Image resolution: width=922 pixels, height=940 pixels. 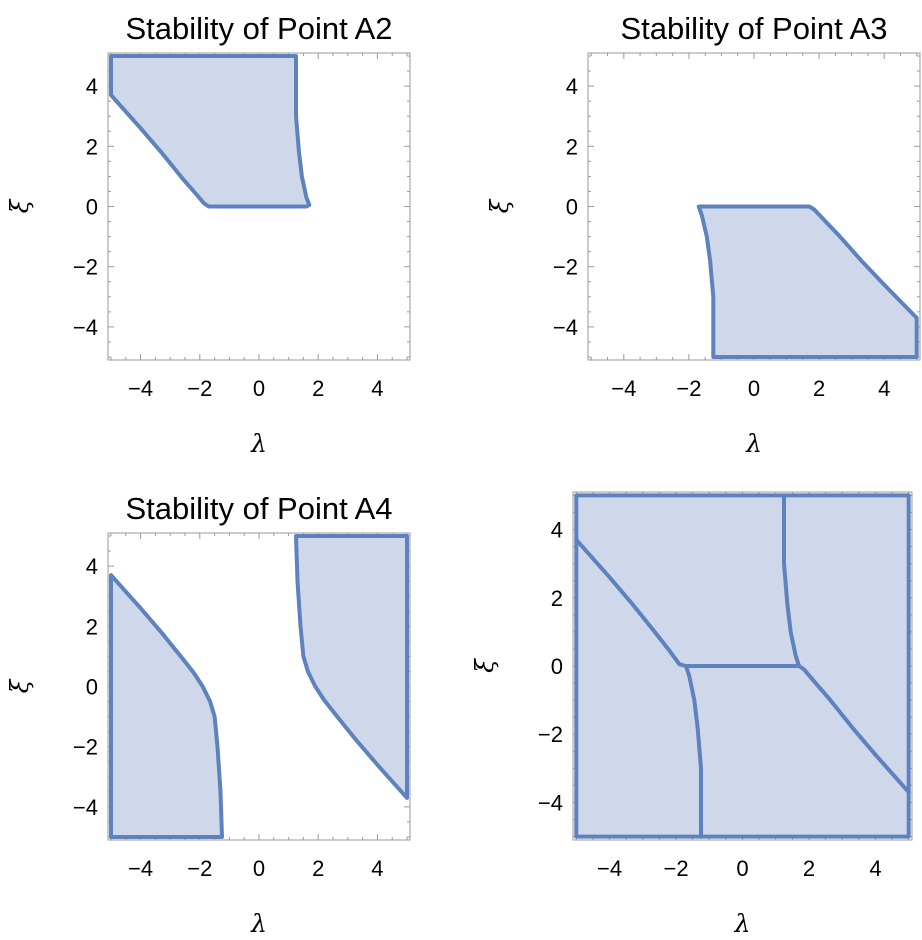 I want to click on chart-title: Stability of Point A4, so click(x=258, y=508).